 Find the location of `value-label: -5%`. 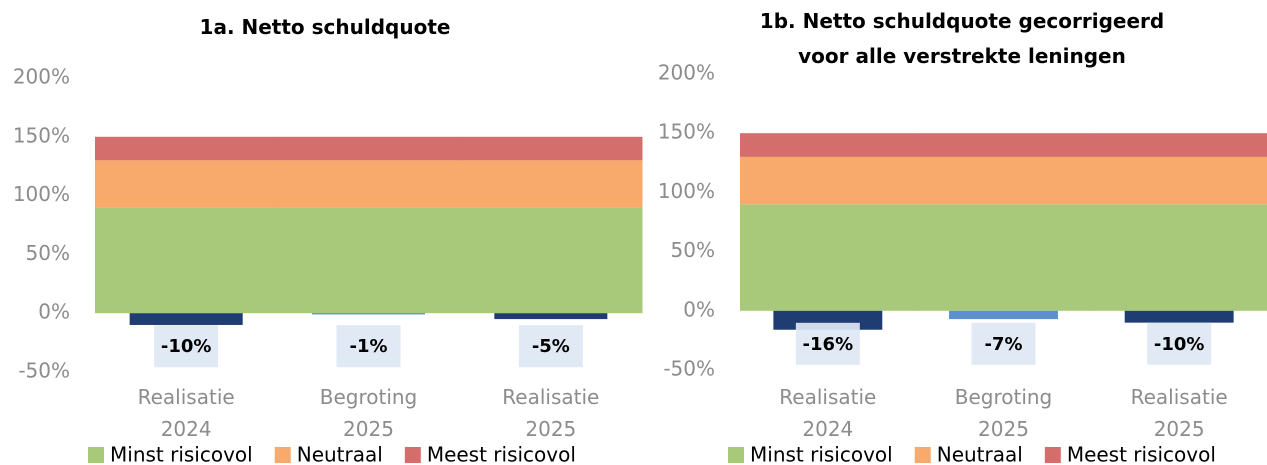

value-label: -5% is located at coordinates (551, 346).